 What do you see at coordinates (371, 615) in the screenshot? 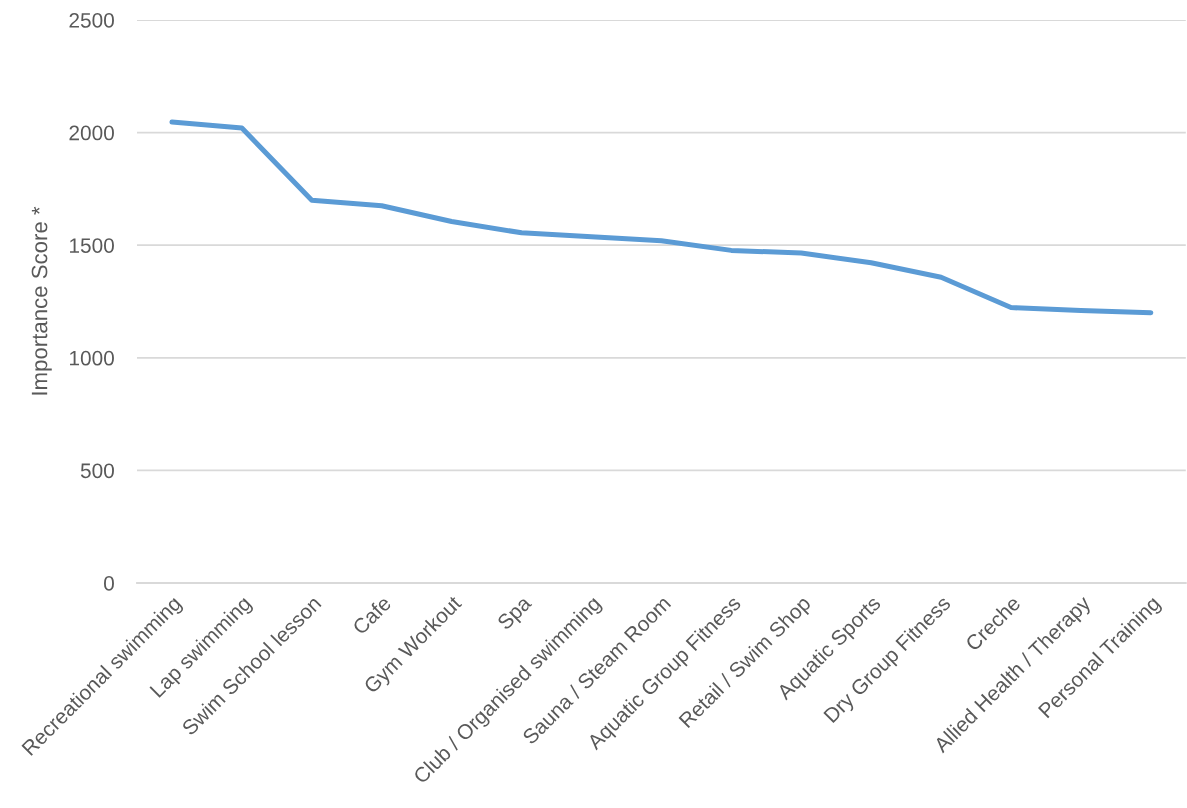
I see `x-tick-label: Cafe` at bounding box center [371, 615].